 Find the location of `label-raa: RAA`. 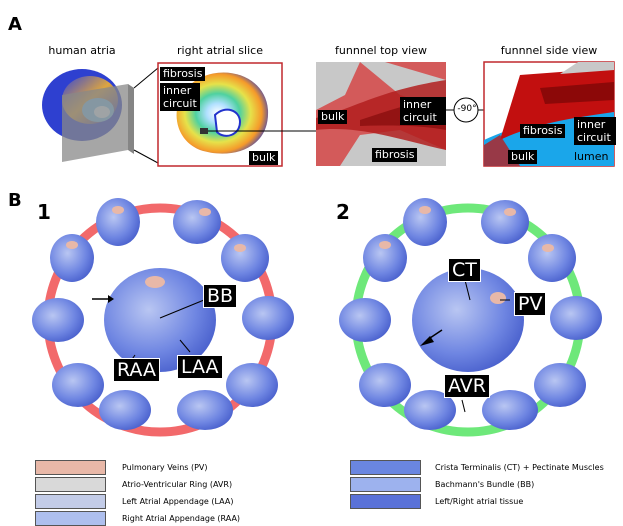

label-raa: RAA is located at coordinates (136, 370).